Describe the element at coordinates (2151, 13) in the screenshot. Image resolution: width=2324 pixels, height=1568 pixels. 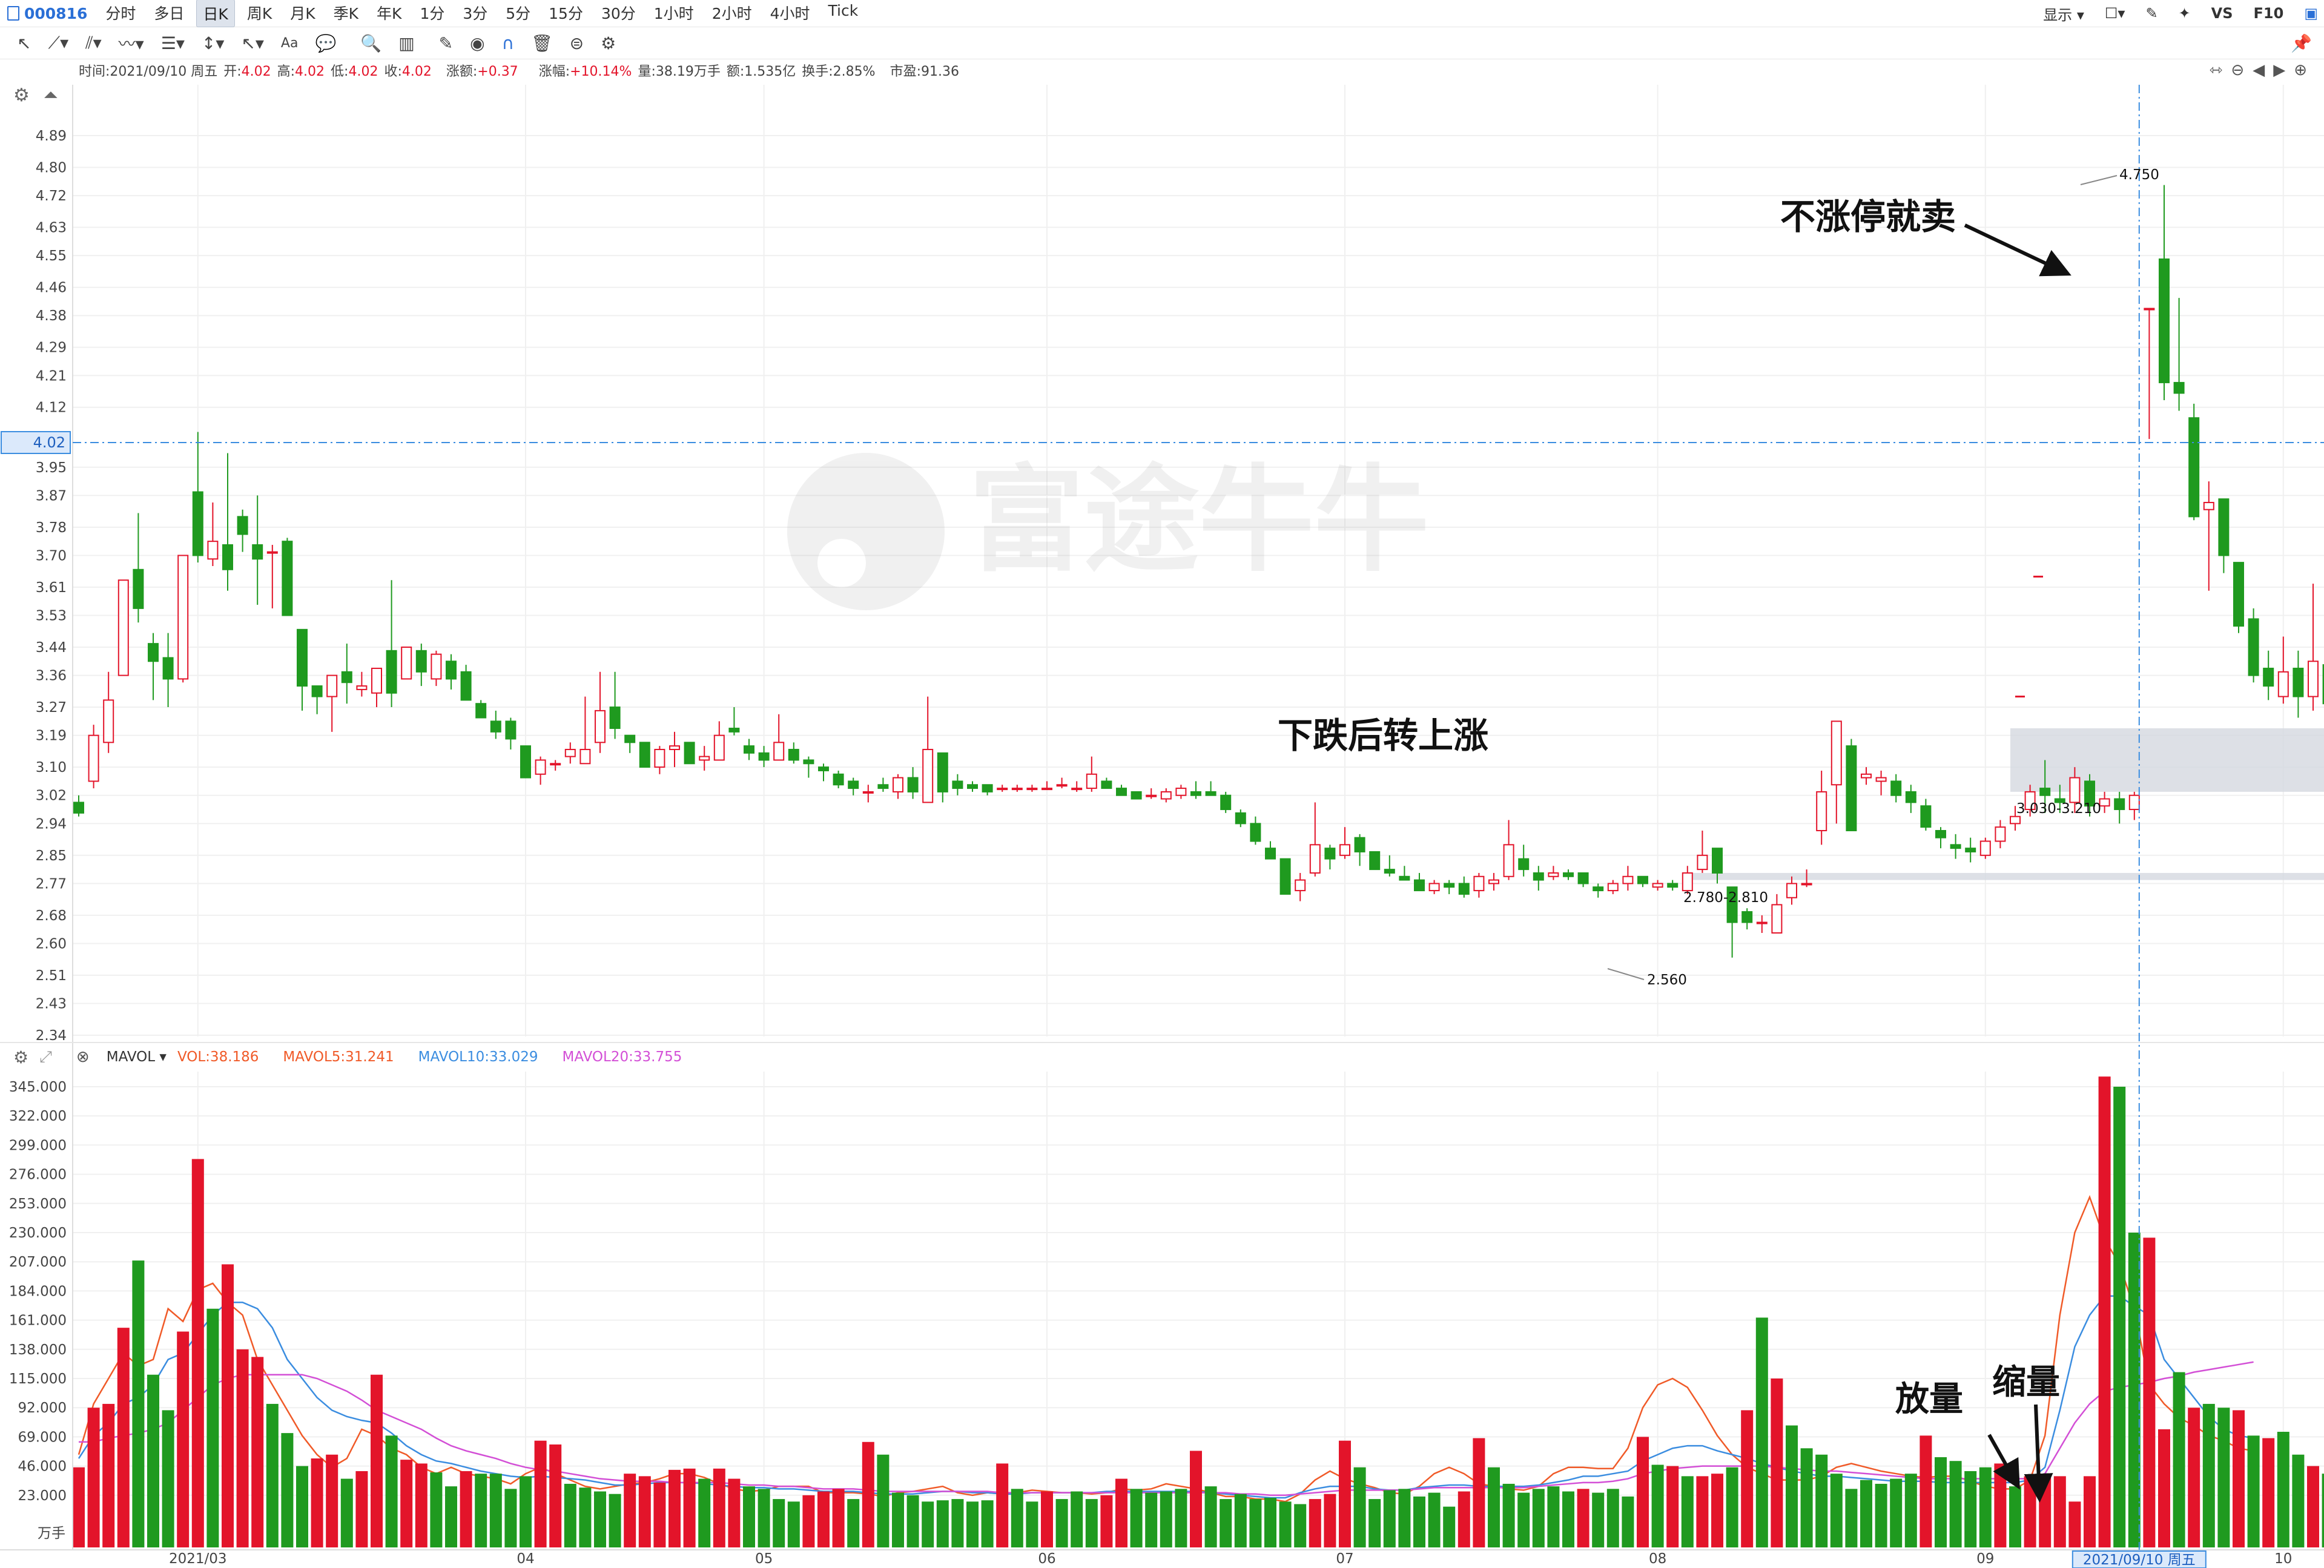
I see `draw-icon: ✎` at that location.